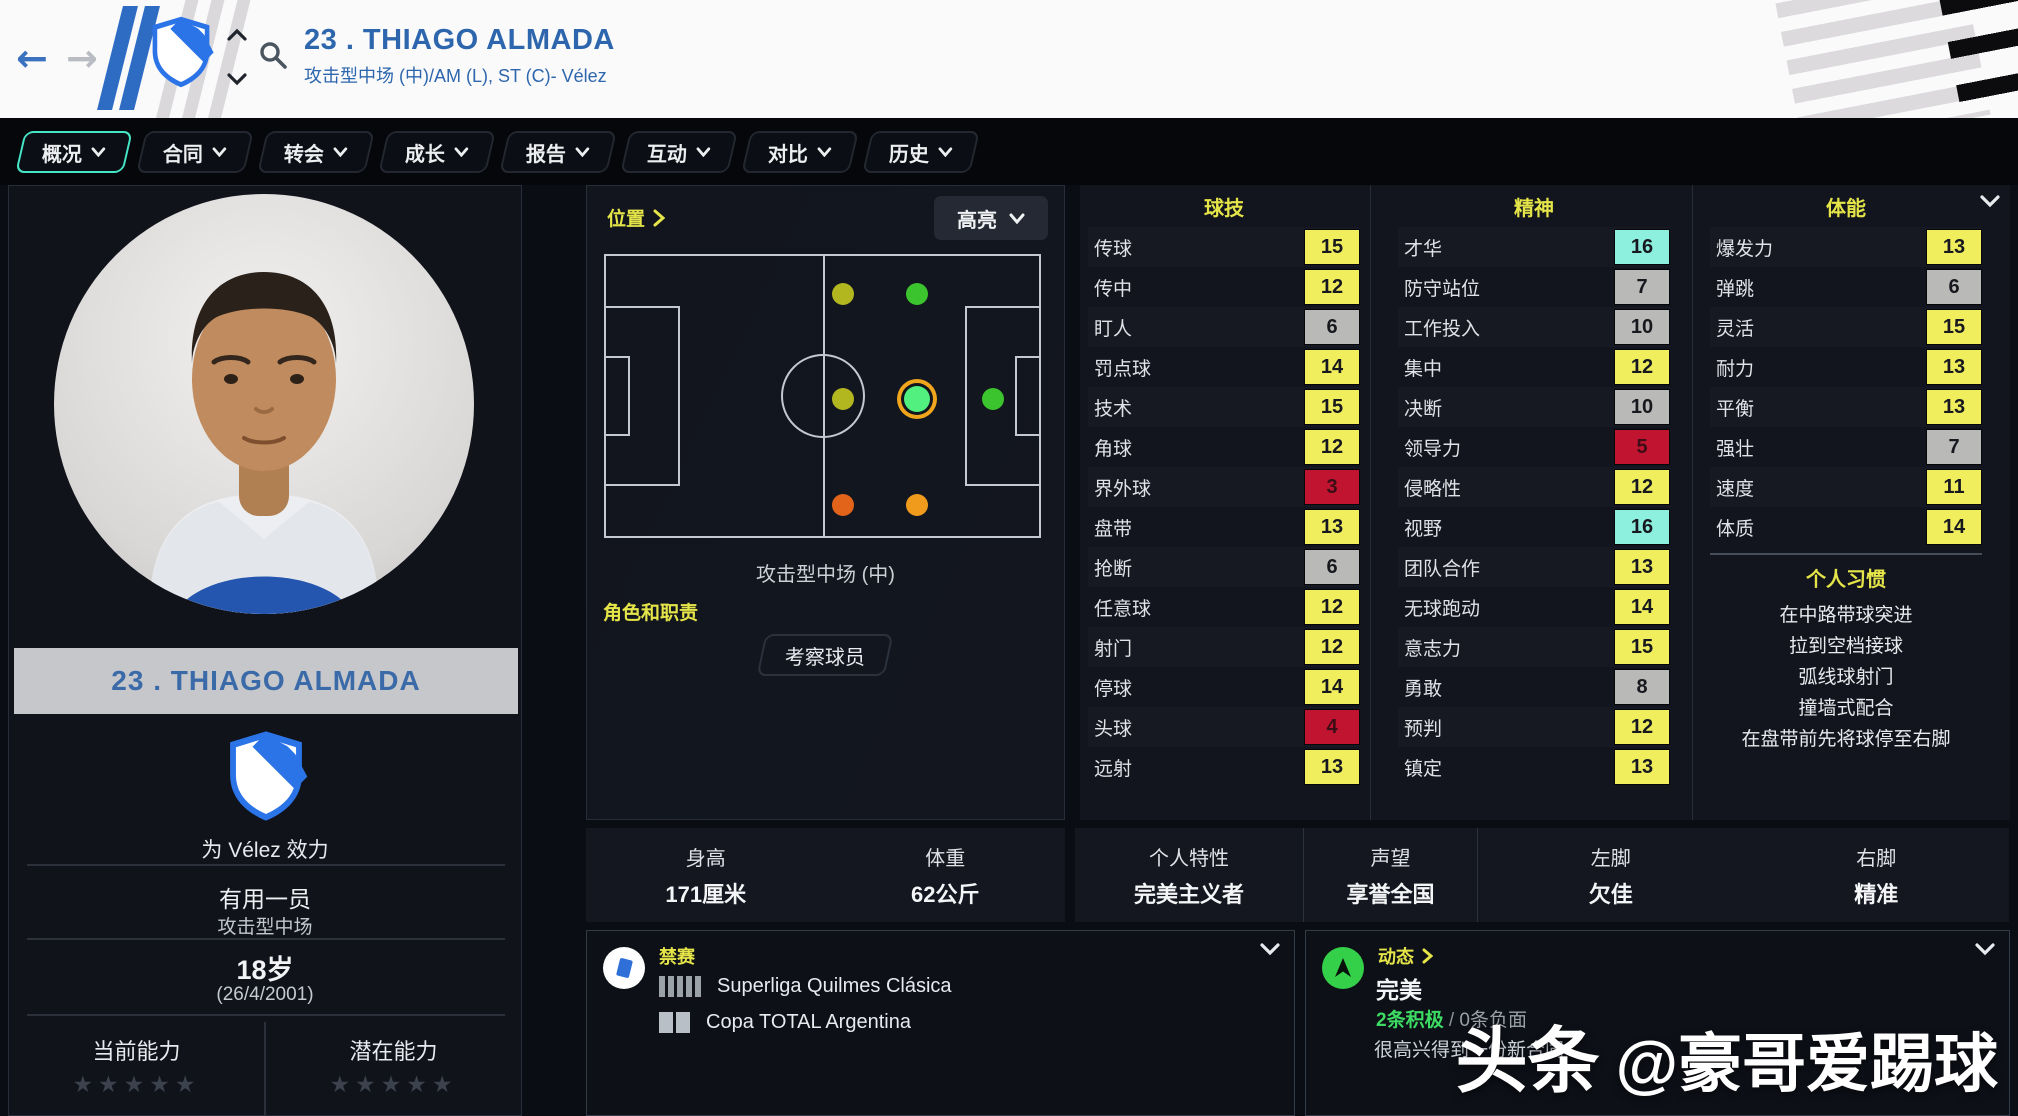 Image resolution: width=2018 pixels, height=1116 pixels. What do you see at coordinates (1224, 527) in the screenshot?
I see `attribute-row: 盘带 13` at bounding box center [1224, 527].